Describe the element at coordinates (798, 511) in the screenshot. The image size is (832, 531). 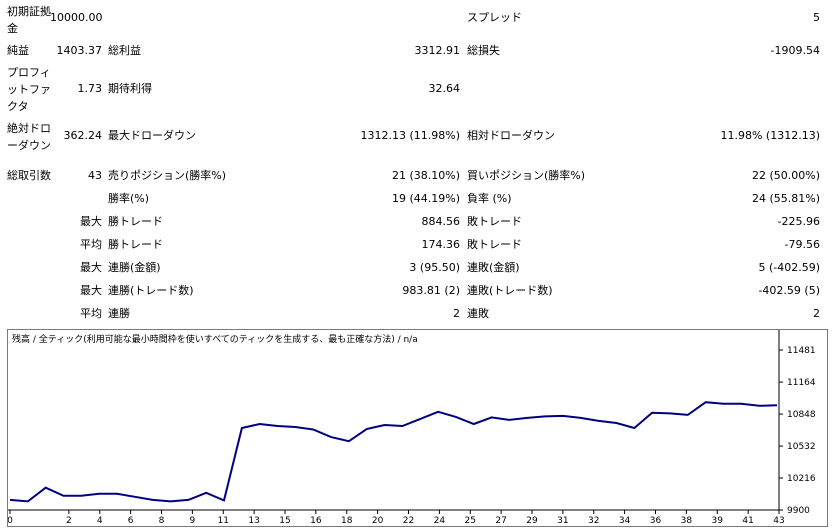
I see `y-tick-label: 9900` at that location.